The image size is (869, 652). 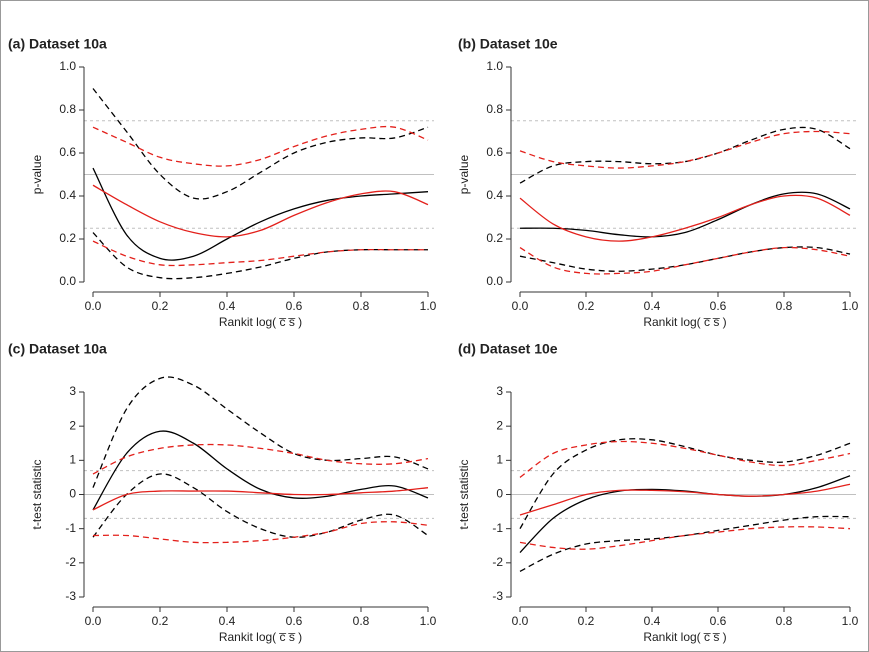 I want to click on panel-title: (a) Dataset 10a, so click(x=57, y=44).